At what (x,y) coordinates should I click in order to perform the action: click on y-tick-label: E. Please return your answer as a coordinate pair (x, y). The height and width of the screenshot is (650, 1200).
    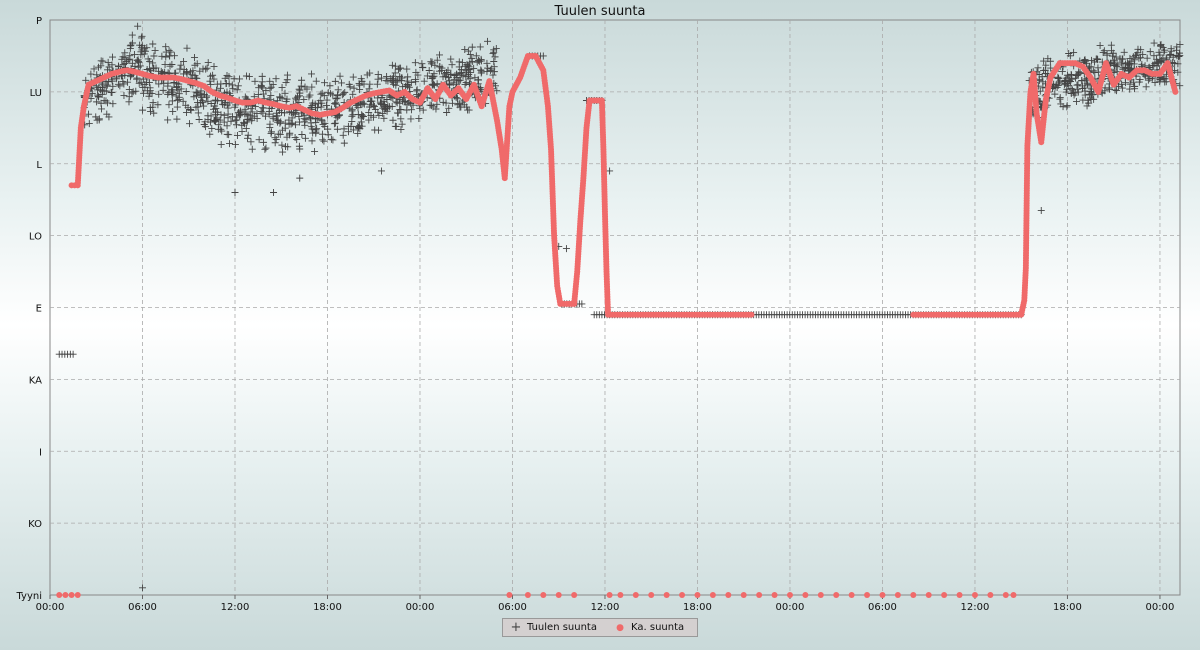
    Looking at the image, I should click on (39, 309).